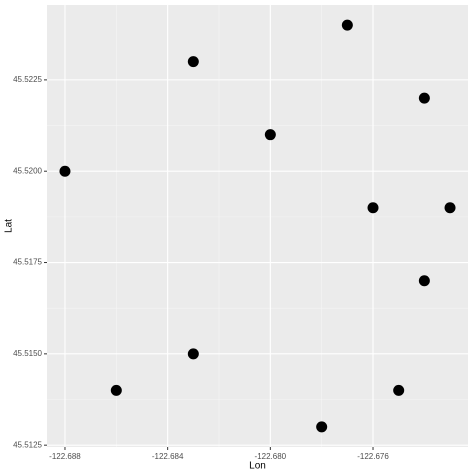 This screenshot has width=474, height=474. What do you see at coordinates (271, 456) in the screenshot?
I see `x-tick-label: -122.680` at bounding box center [271, 456].